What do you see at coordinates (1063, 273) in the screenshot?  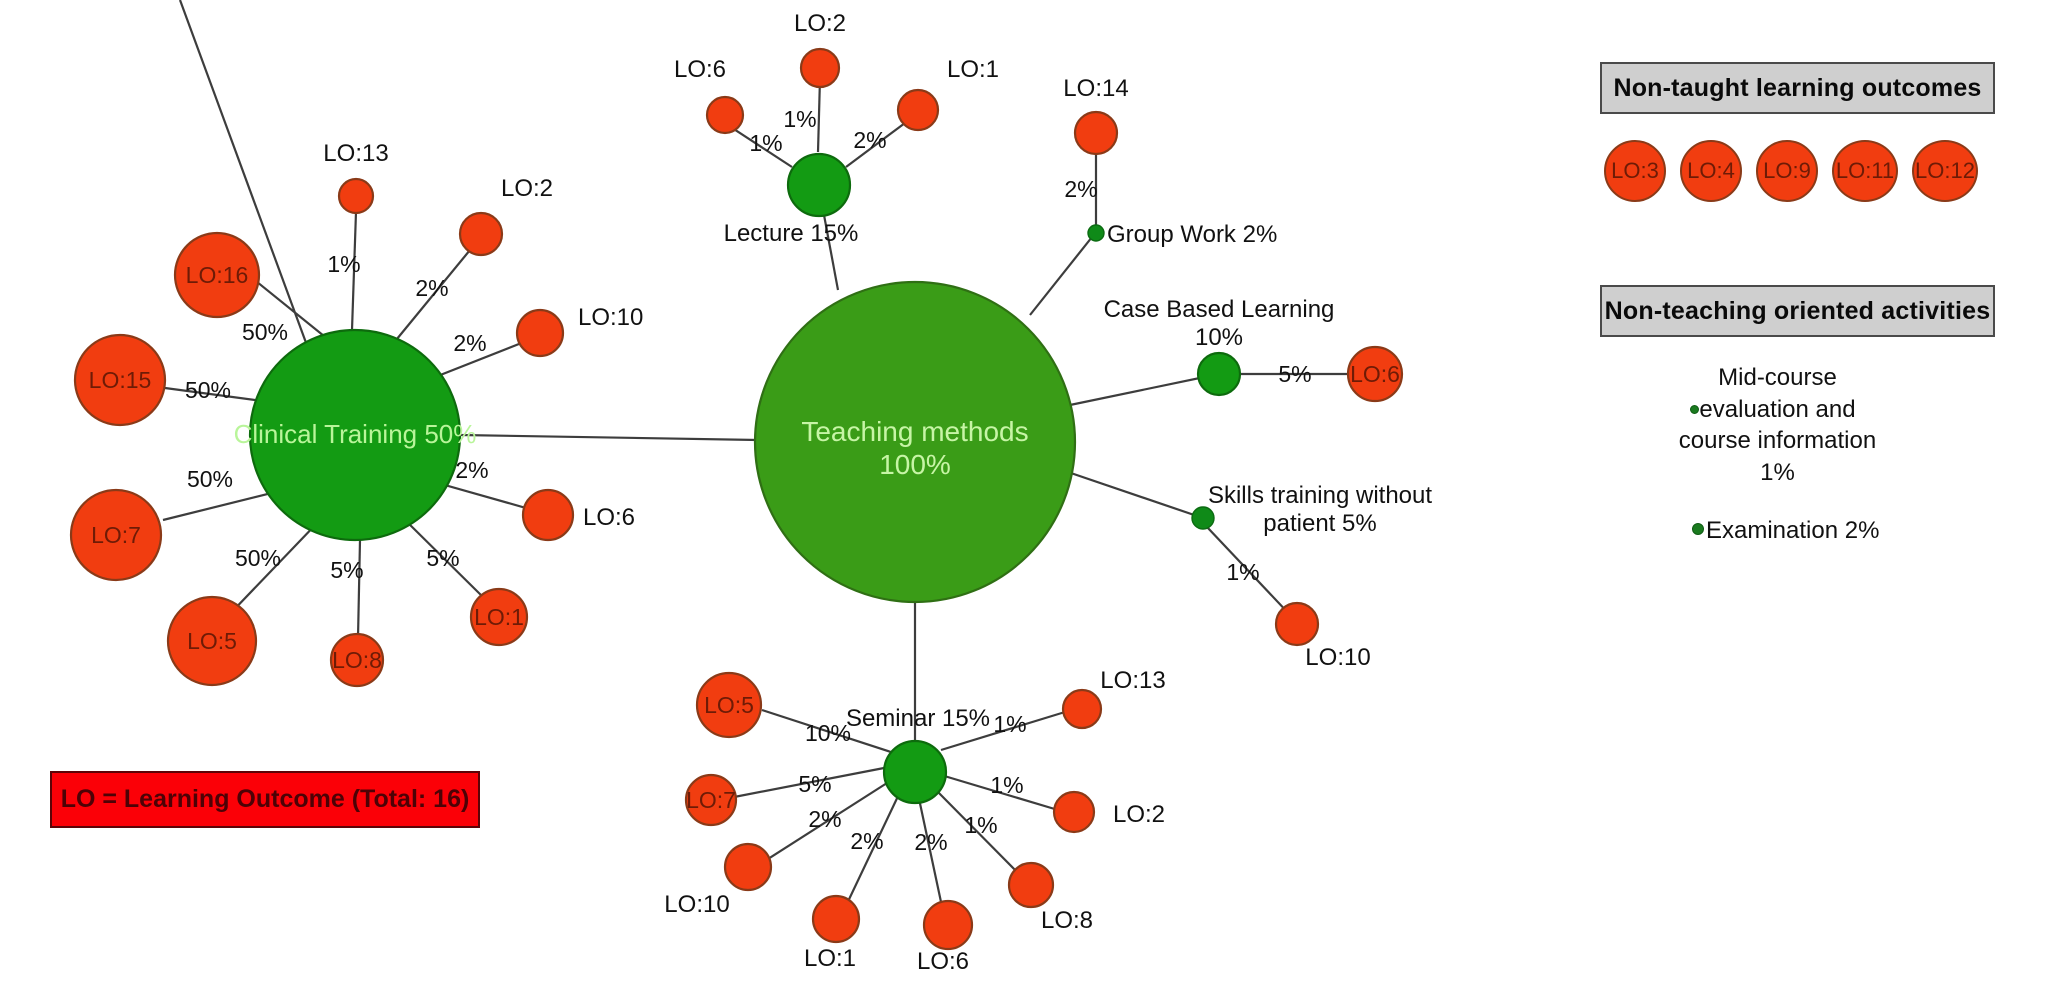 I see `edge-core-group-work` at bounding box center [1063, 273].